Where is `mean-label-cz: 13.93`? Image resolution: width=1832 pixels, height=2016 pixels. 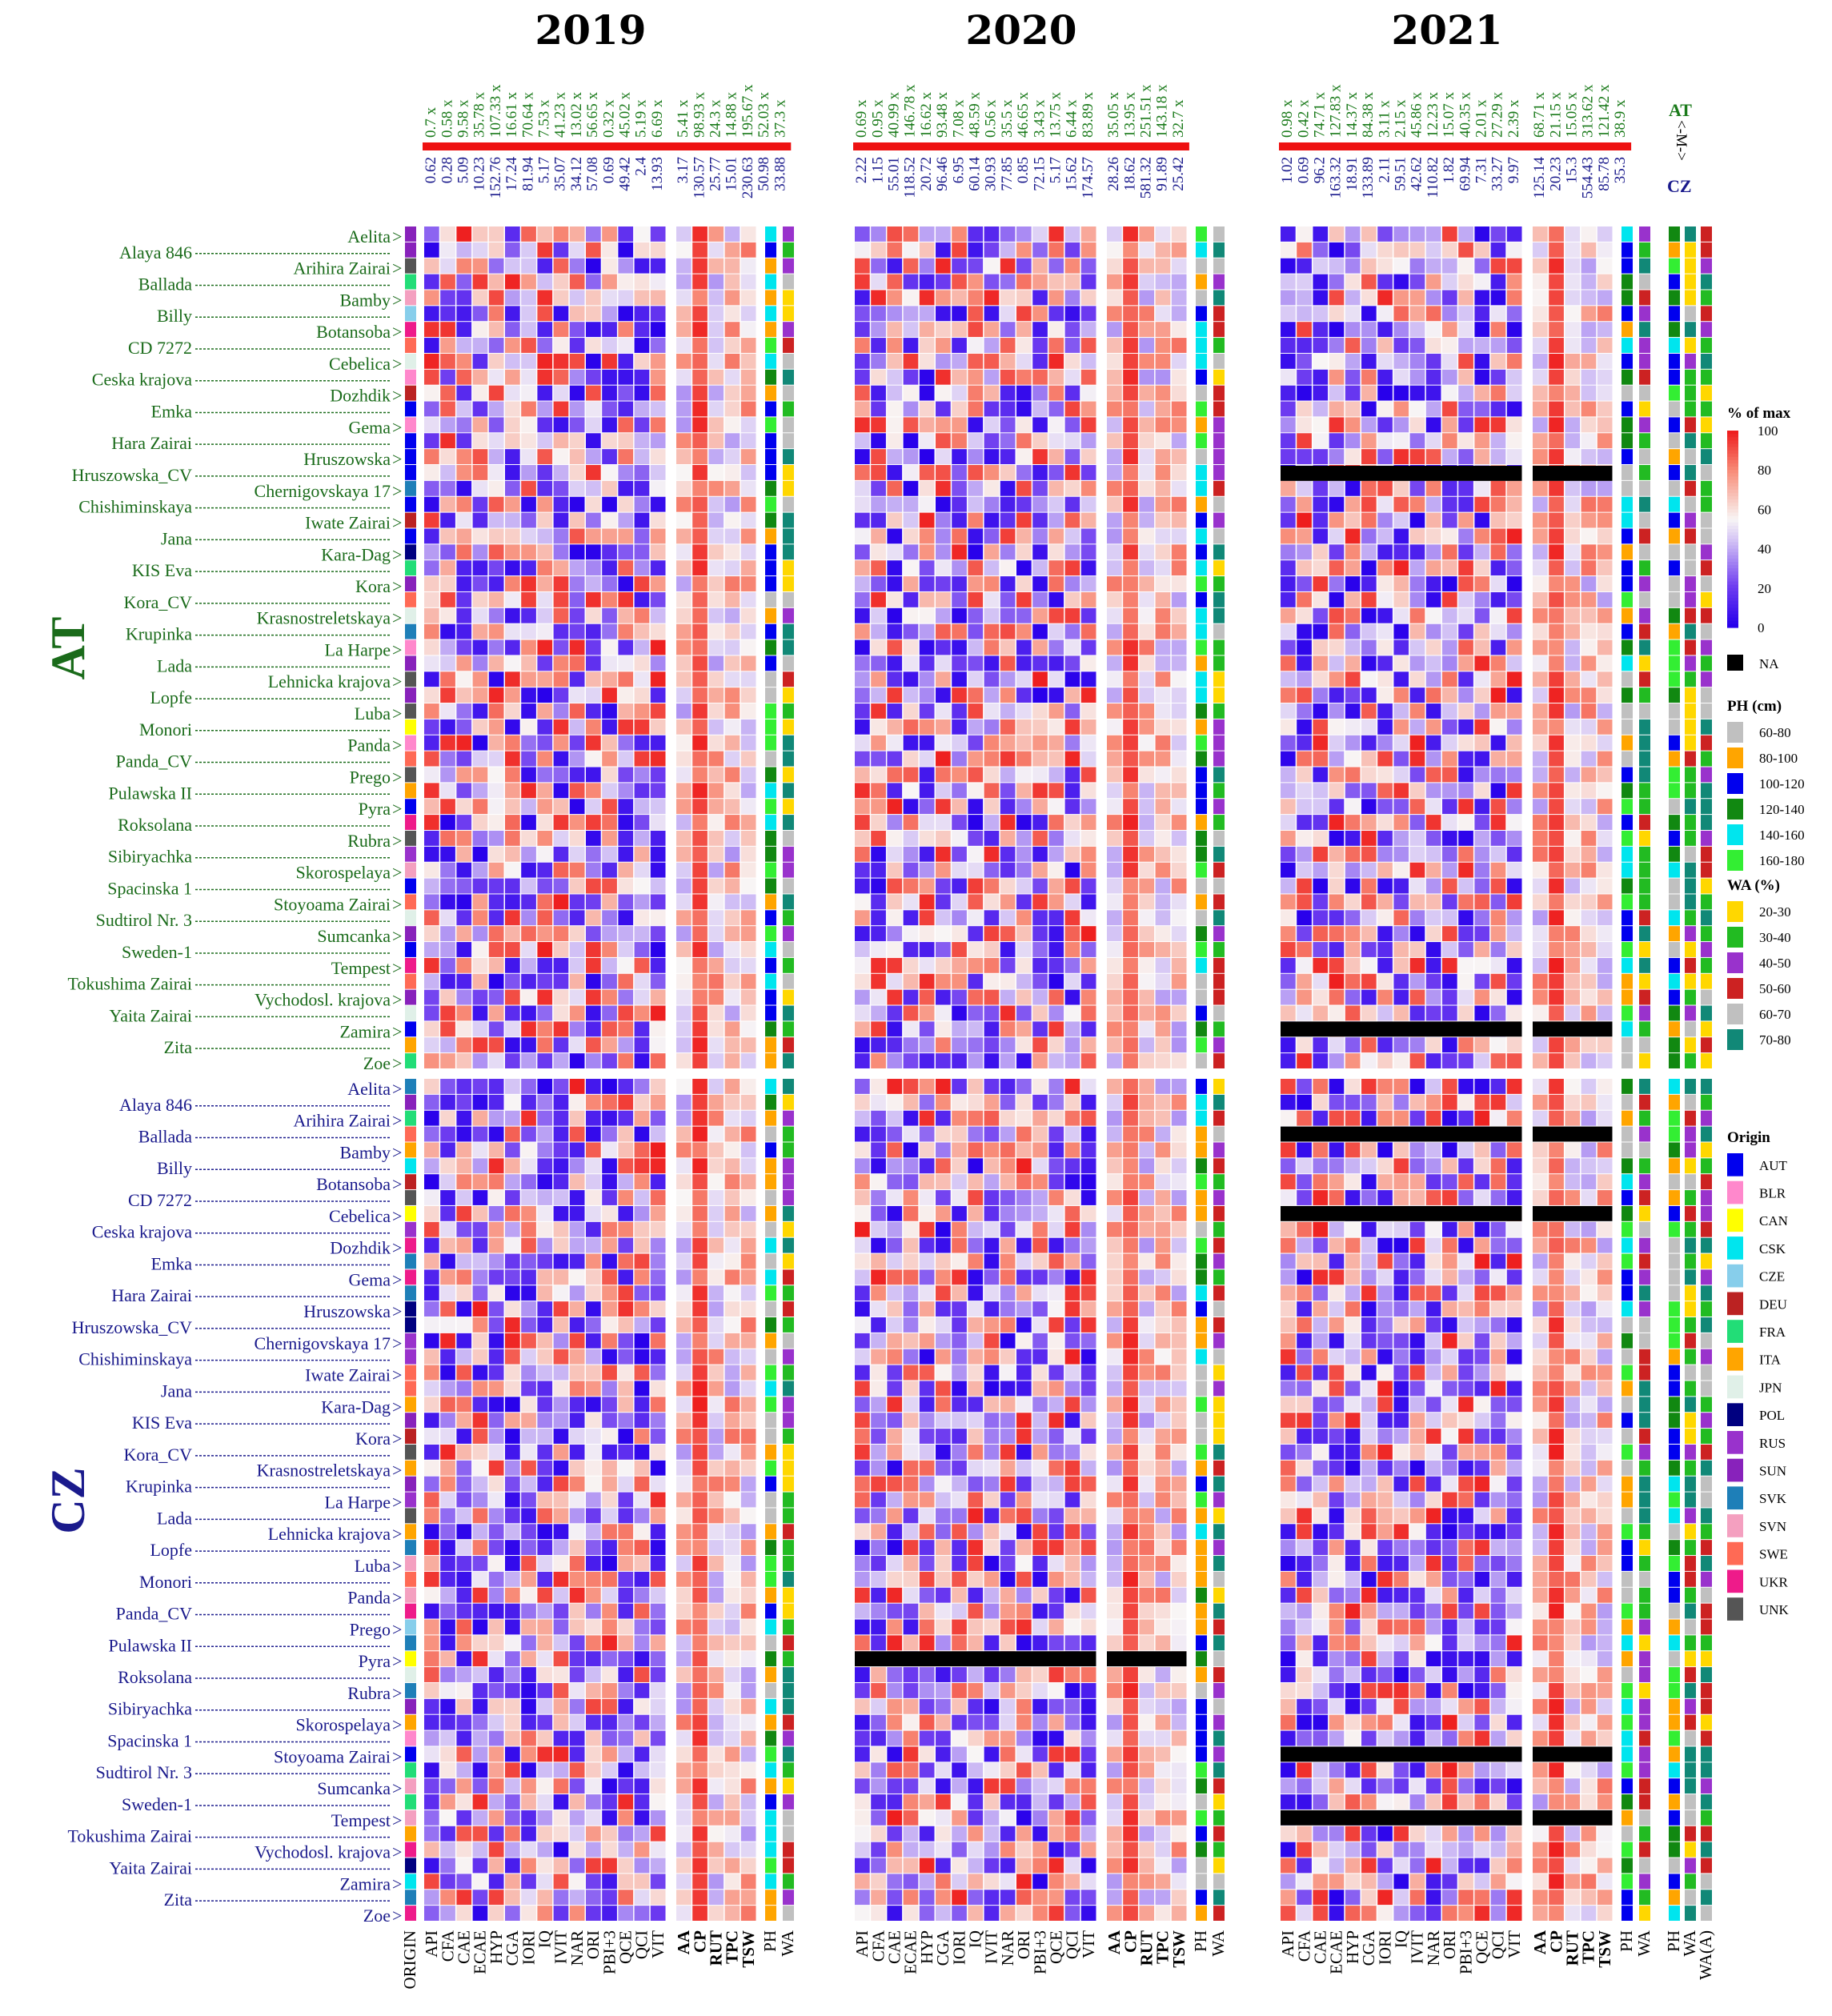 mean-label-cz: 13.93 is located at coordinates (657, 174).